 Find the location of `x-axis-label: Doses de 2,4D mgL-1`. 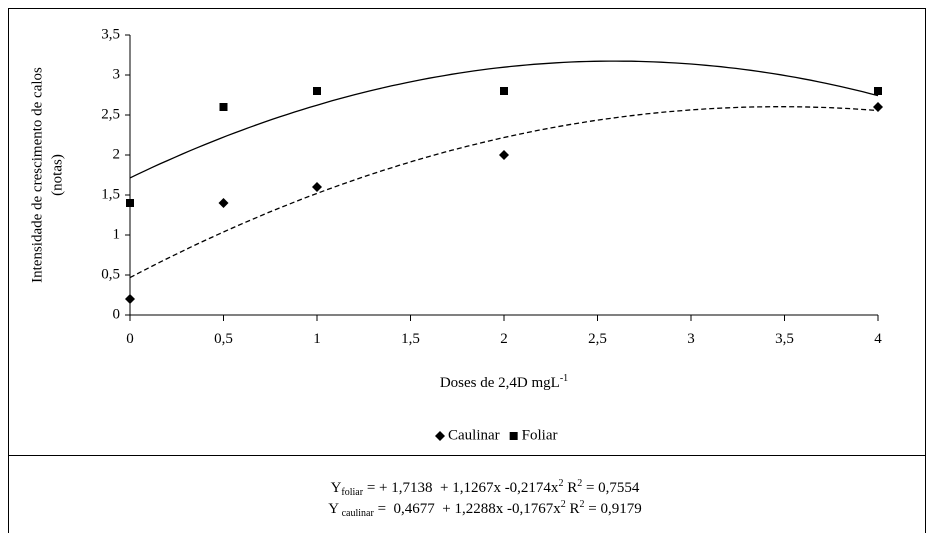

x-axis-label: Doses de 2,4D mgL-1 is located at coordinates (504, 382).